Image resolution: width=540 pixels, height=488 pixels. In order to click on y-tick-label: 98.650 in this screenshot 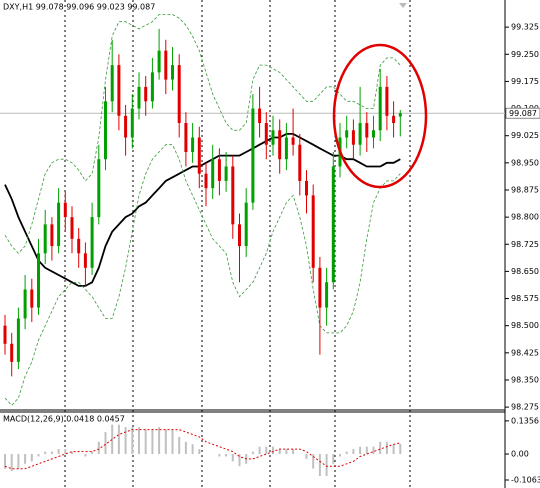, I will do `click(525, 271)`.